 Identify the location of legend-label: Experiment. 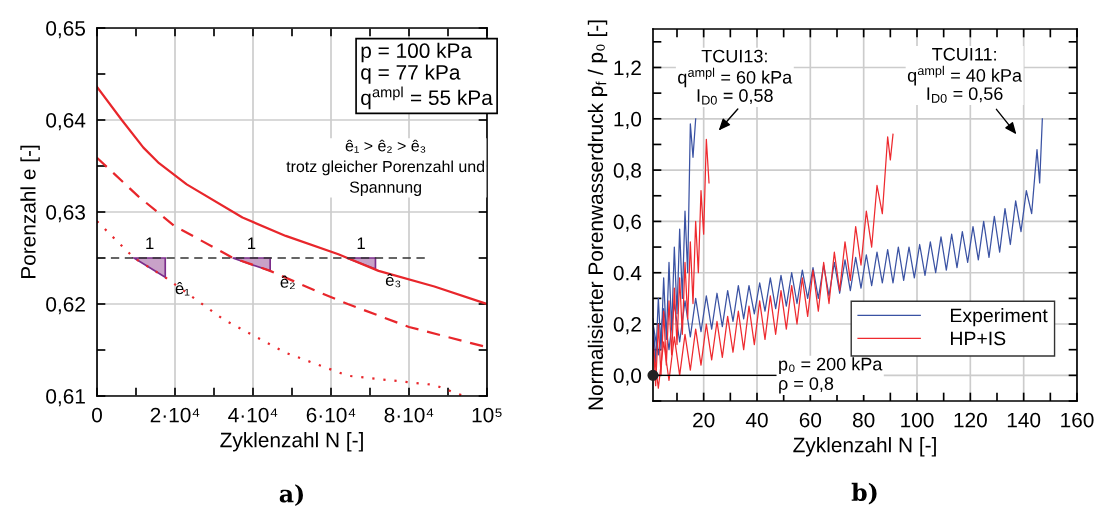
(999, 317).